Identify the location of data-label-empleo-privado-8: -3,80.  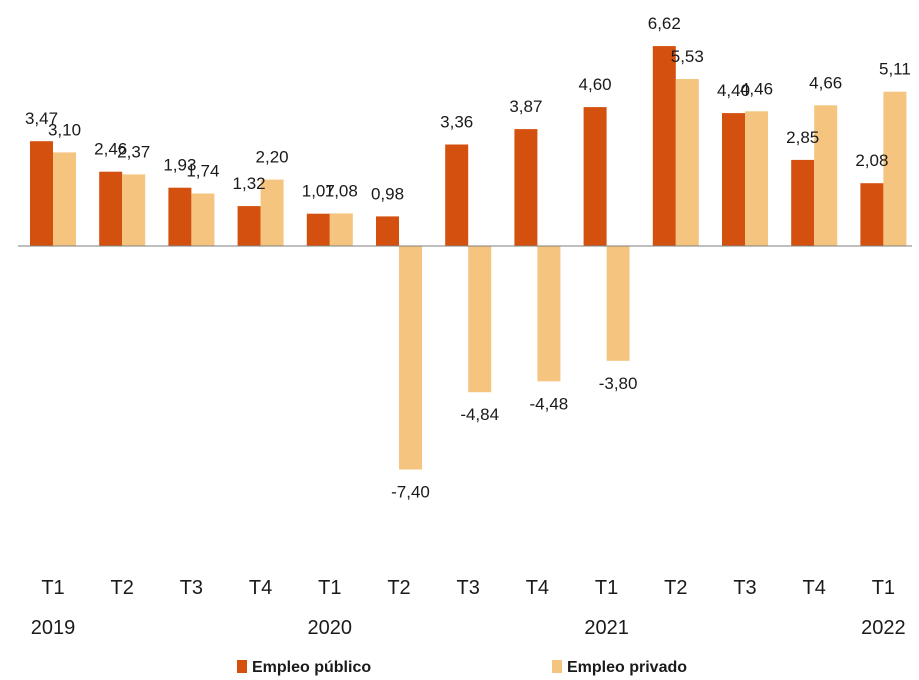
(618, 383).